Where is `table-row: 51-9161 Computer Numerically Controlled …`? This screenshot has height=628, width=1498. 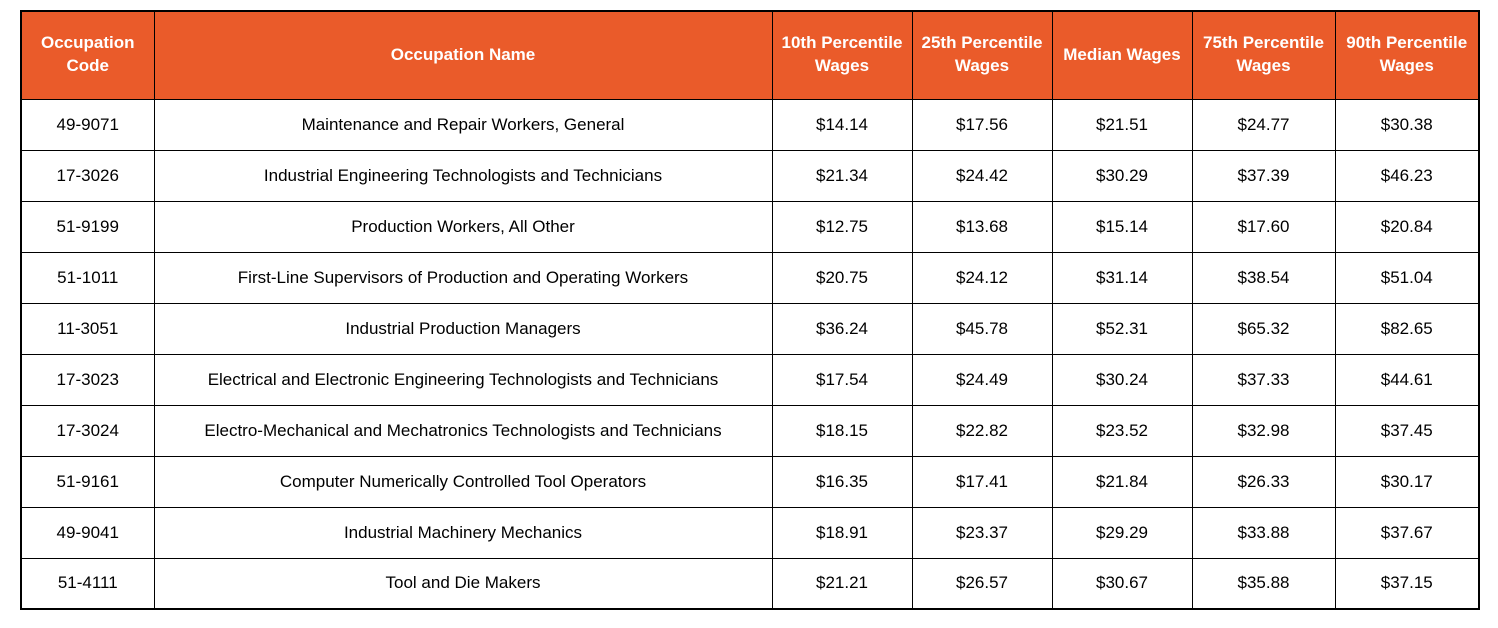
table-row: 51-9161 Computer Numerically Controlled … is located at coordinates (750, 481).